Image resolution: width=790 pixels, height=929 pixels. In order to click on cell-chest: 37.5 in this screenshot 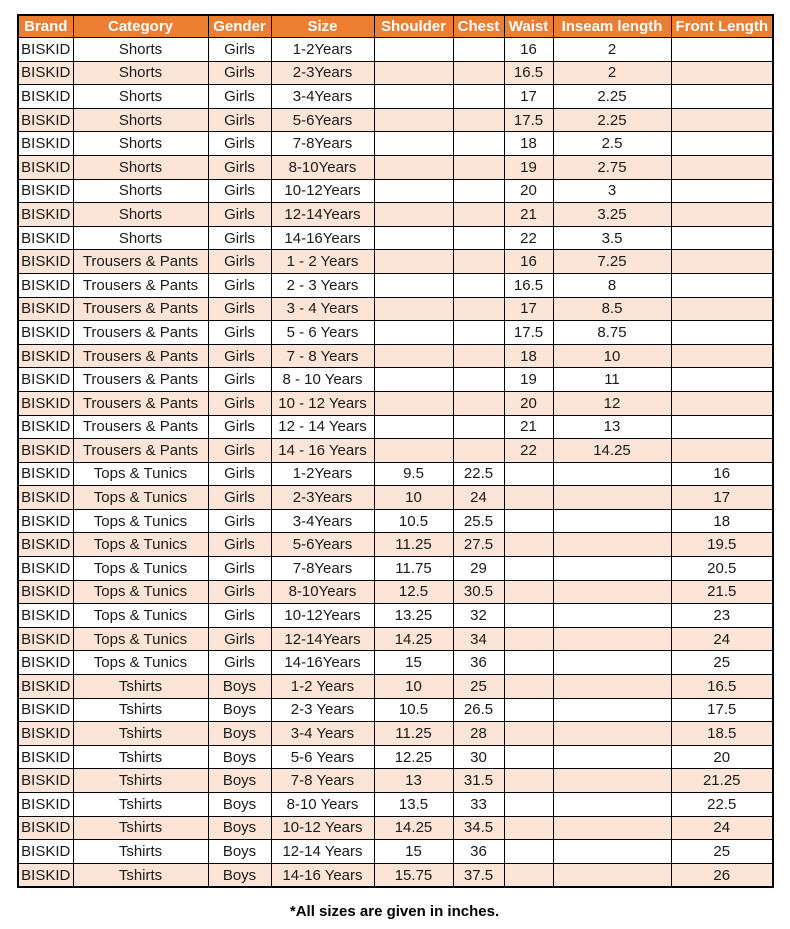, I will do `click(478, 875)`.